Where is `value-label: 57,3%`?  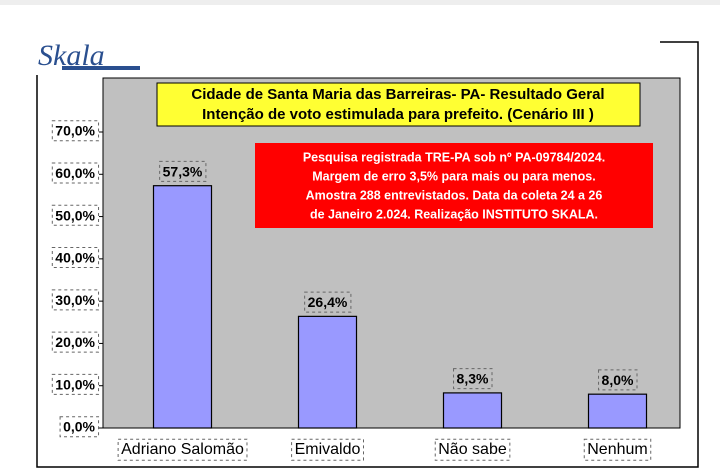
value-label: 57,3% is located at coordinates (183, 171).